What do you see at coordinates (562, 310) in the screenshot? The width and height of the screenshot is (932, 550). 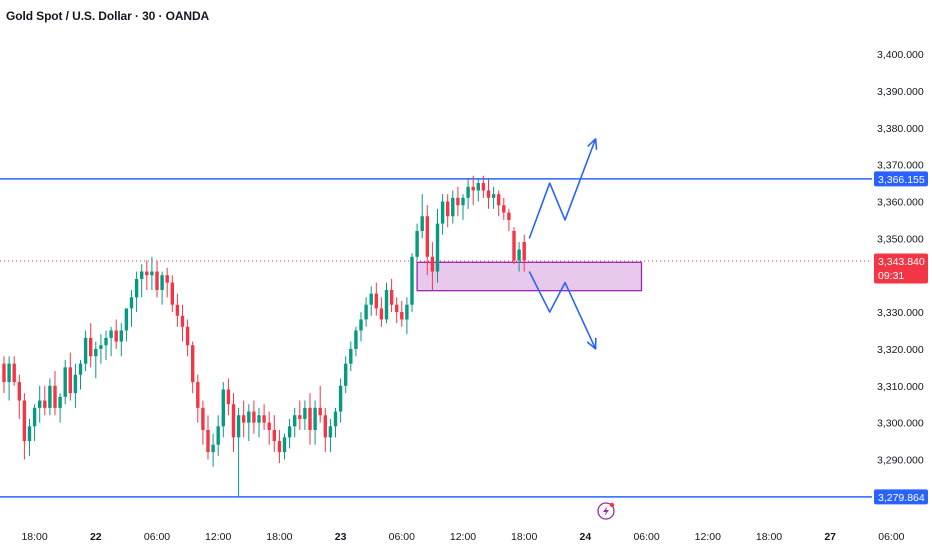 I see `projection-path-down` at bounding box center [562, 310].